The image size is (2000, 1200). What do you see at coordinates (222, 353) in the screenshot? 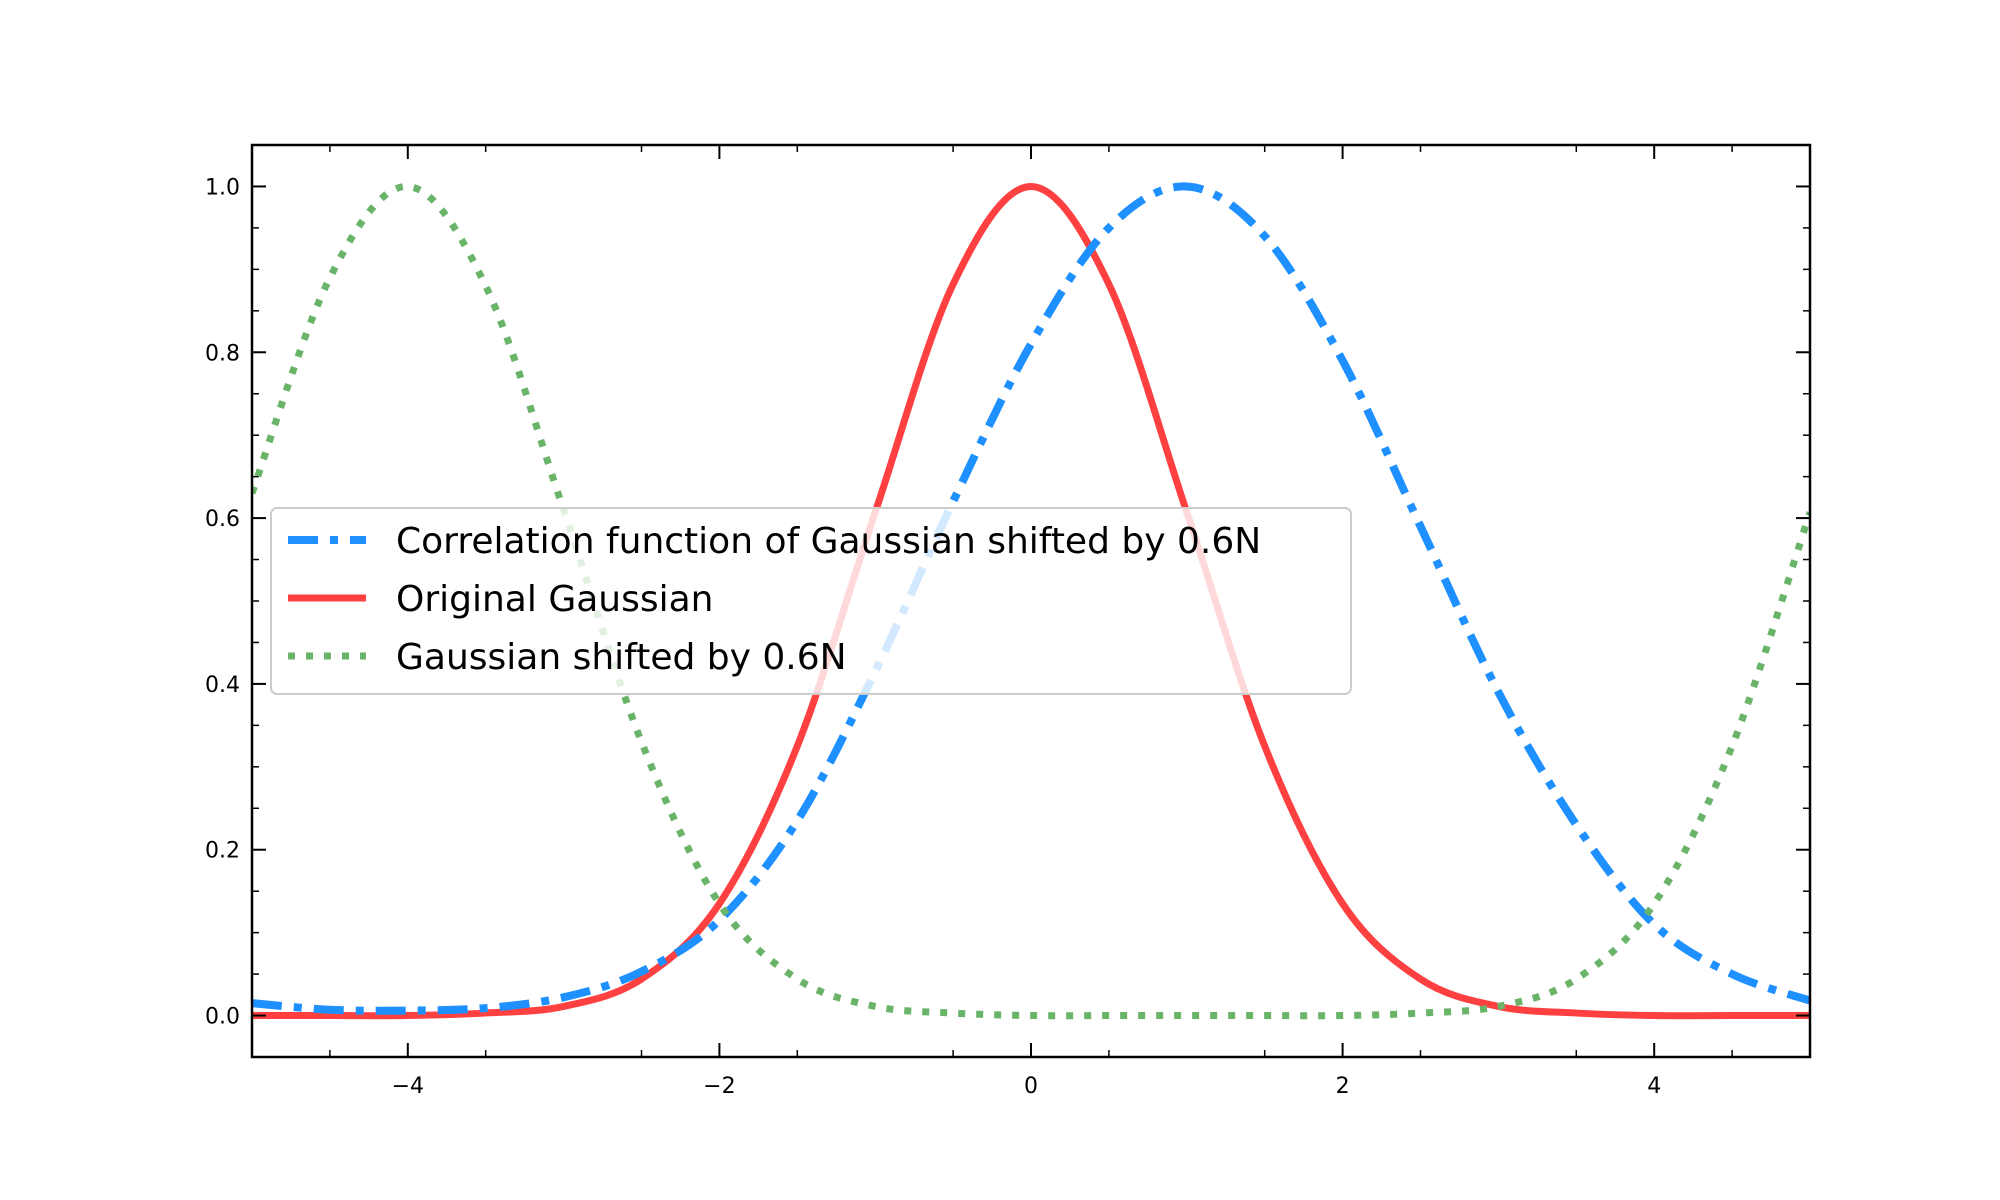
I see `y-tick-label: 0.8` at bounding box center [222, 353].